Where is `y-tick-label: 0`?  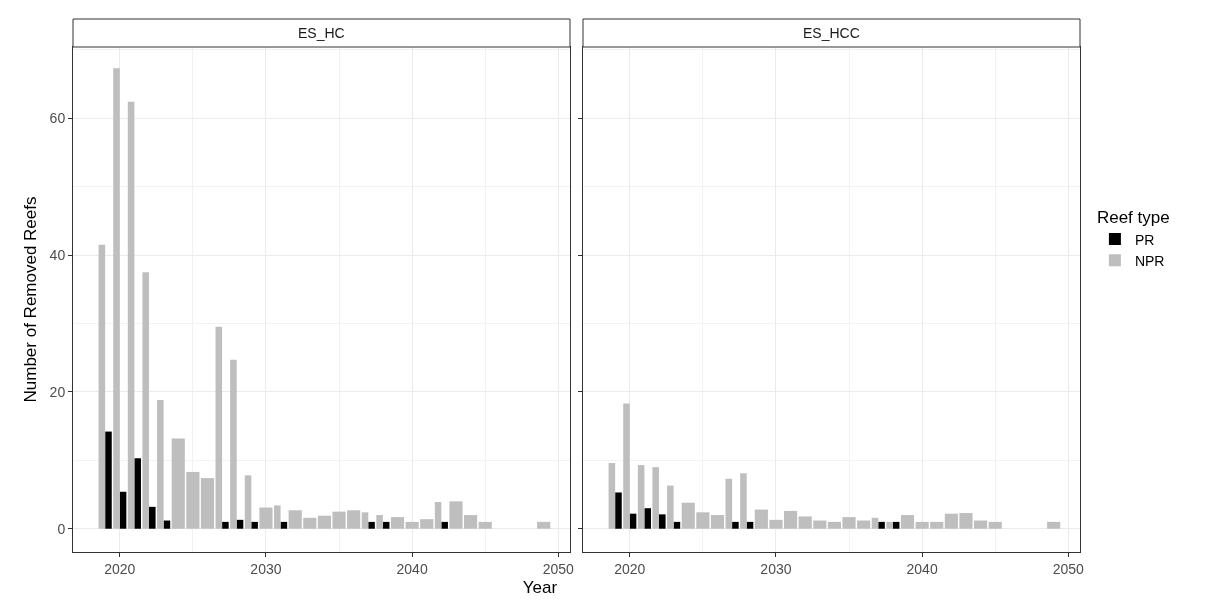 y-tick-label: 0 is located at coordinates (61, 528).